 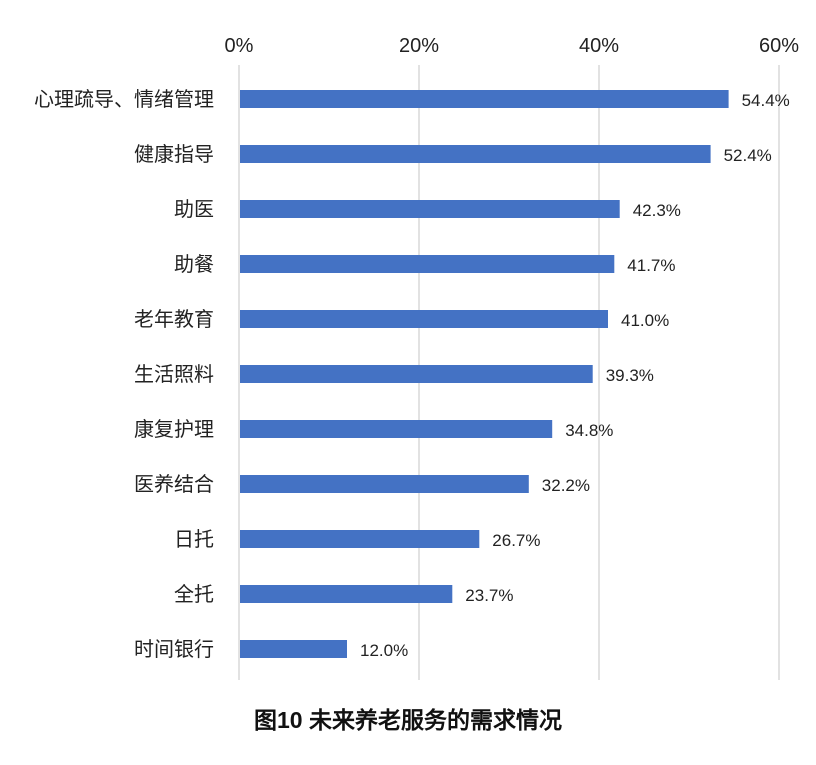 I want to click on category-label: 康复护理, so click(x=174, y=429).